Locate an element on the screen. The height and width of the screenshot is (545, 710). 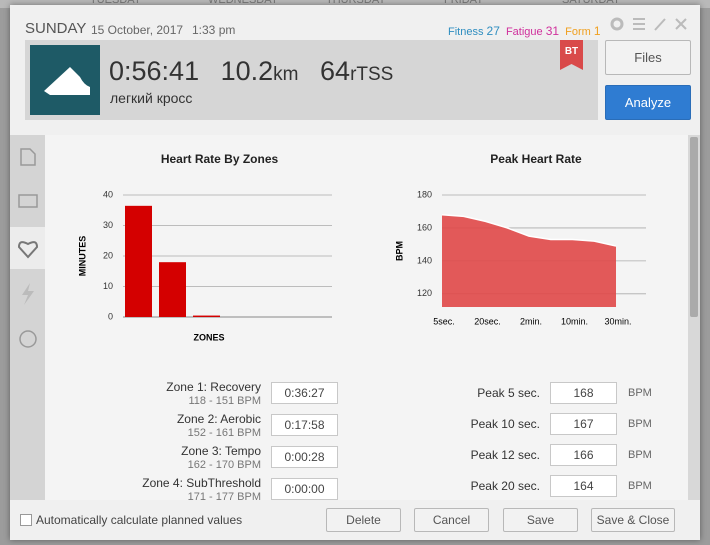
zone-time: 0:00:00 is located at coordinates (304, 489).